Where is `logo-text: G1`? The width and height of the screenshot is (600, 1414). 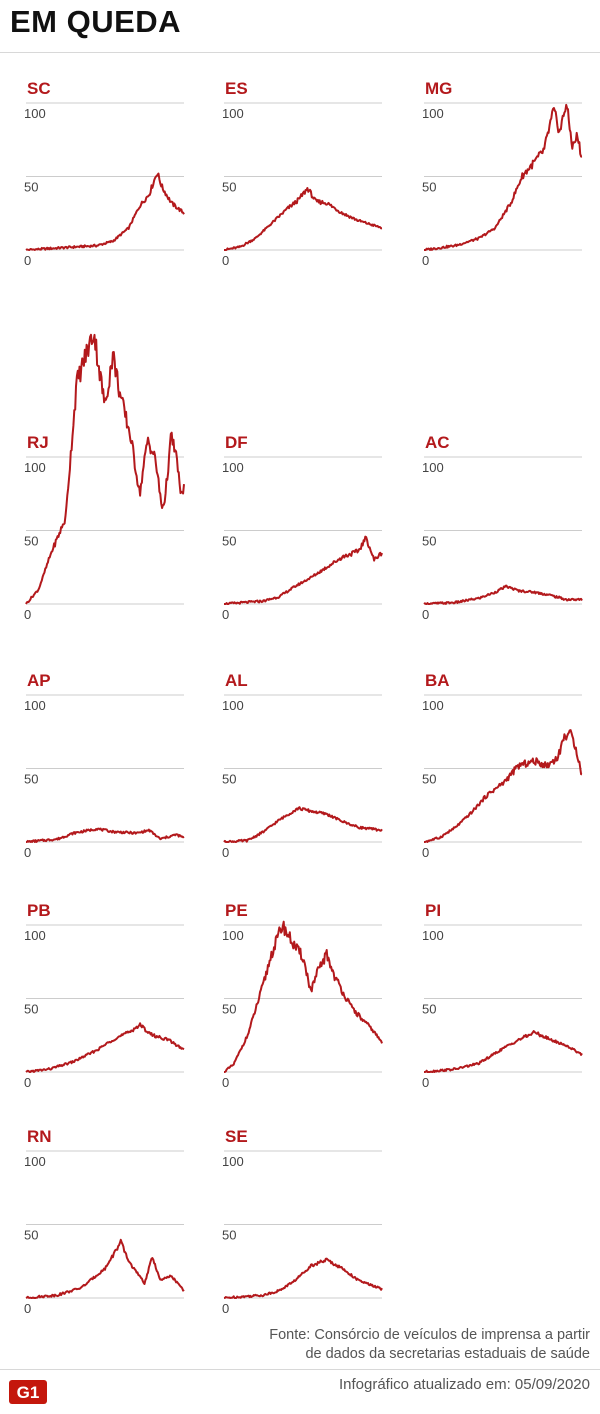
logo-text: G1 is located at coordinates (28, 1392).